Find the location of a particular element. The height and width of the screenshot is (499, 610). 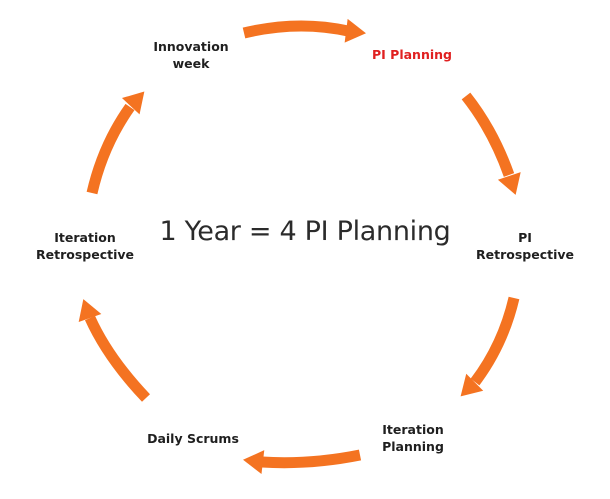

arrow-pi-retrospective-to-iteration-planning is located at coordinates (490, 346).